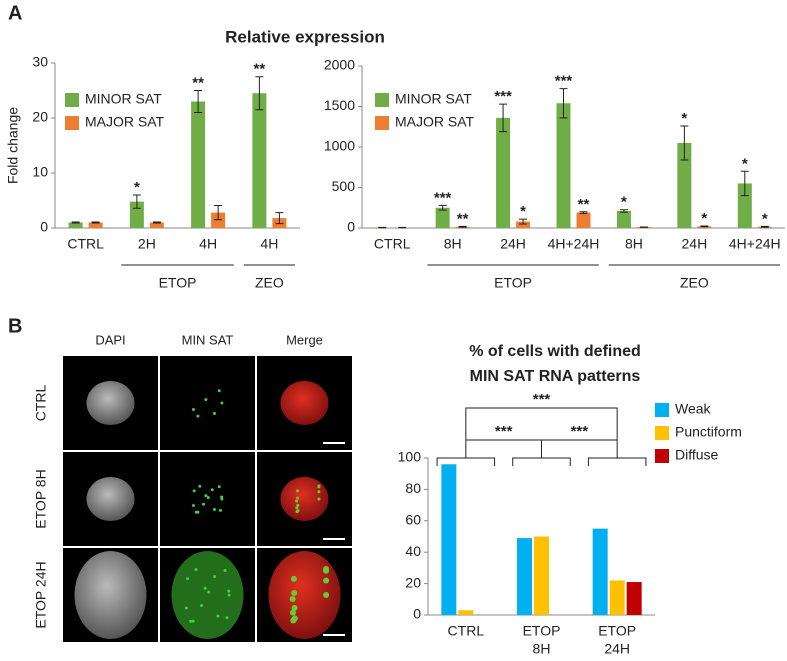 The height and width of the screenshot is (661, 787). What do you see at coordinates (413, 582) in the screenshot?
I see `y-tick-label: 20` at bounding box center [413, 582].